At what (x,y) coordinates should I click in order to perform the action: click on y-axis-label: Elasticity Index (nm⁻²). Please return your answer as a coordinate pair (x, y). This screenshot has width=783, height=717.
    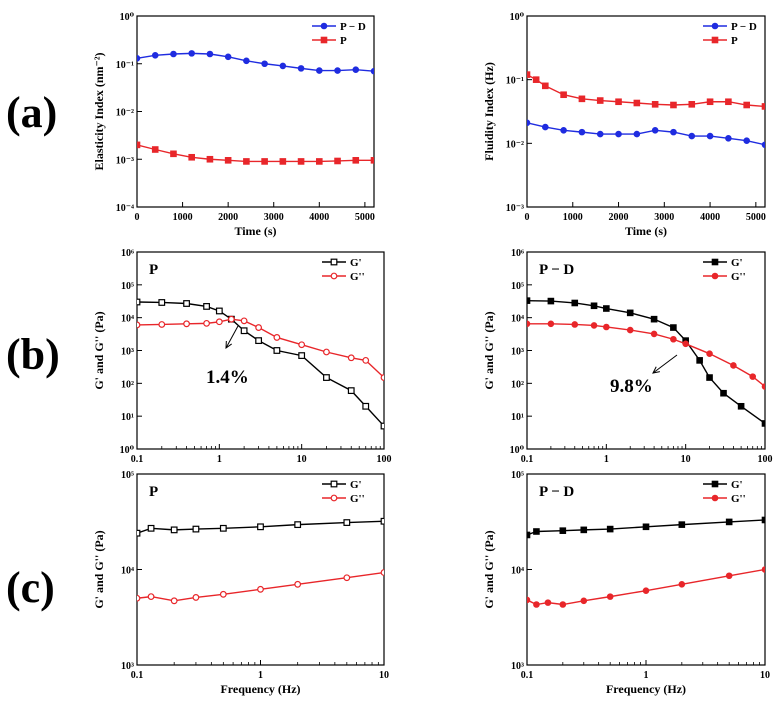
    Looking at the image, I should click on (99, 112).